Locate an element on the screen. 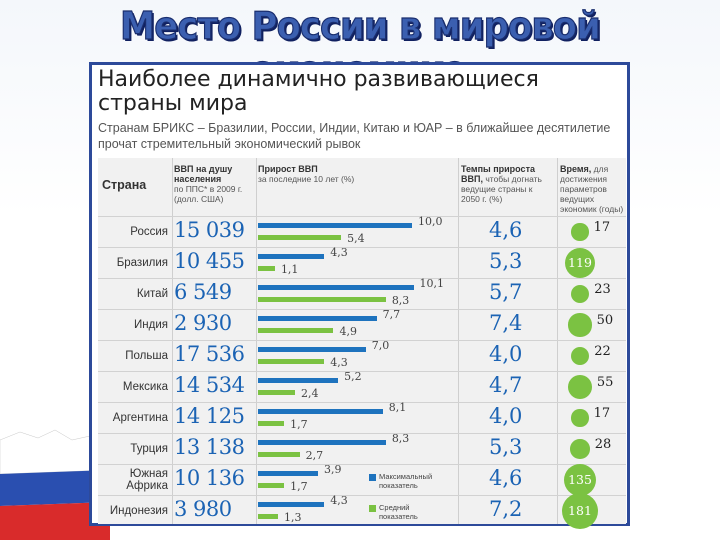 Image resolution: width=720 pixels, height=540 pixels. legend-max-label: Максимальный показатель is located at coordinates (406, 481).